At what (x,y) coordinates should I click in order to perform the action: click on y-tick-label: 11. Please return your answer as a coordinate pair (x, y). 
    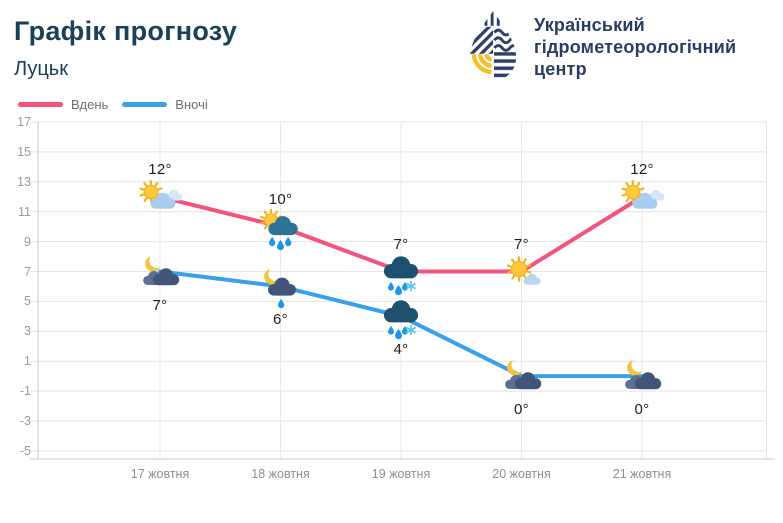
    Looking at the image, I should click on (24, 212).